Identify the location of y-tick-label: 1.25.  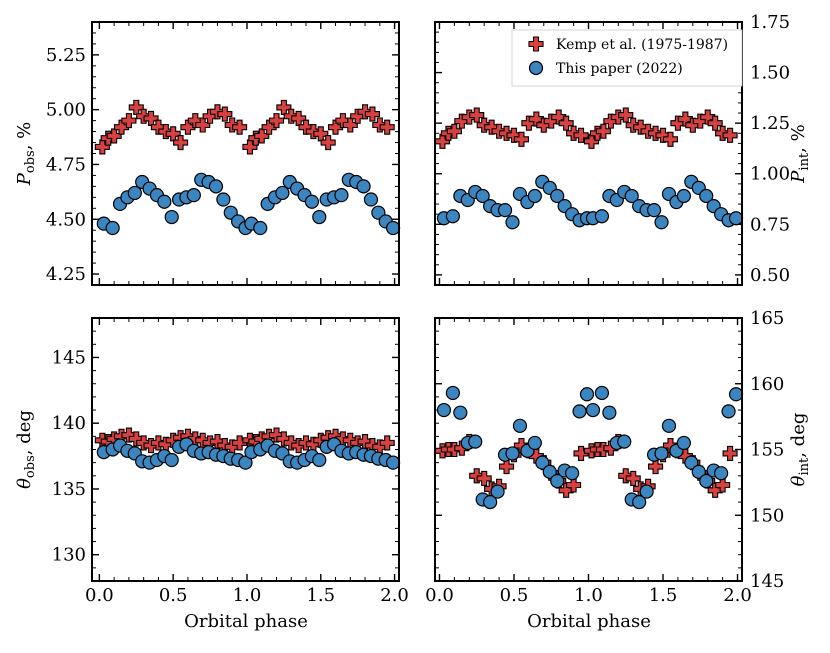
(770, 123).